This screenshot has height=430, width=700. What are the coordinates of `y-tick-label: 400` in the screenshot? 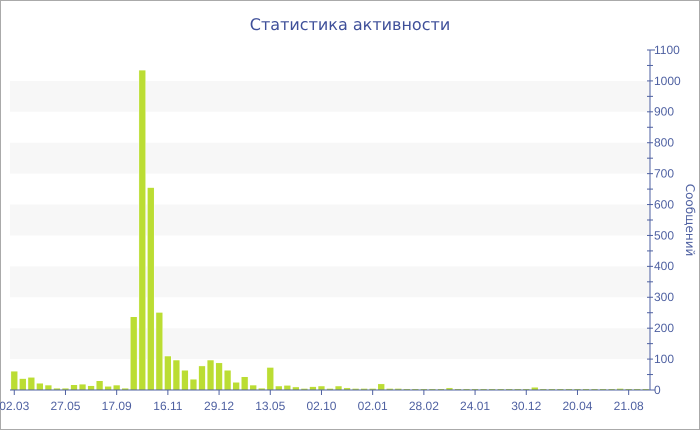 It's located at (664, 266).